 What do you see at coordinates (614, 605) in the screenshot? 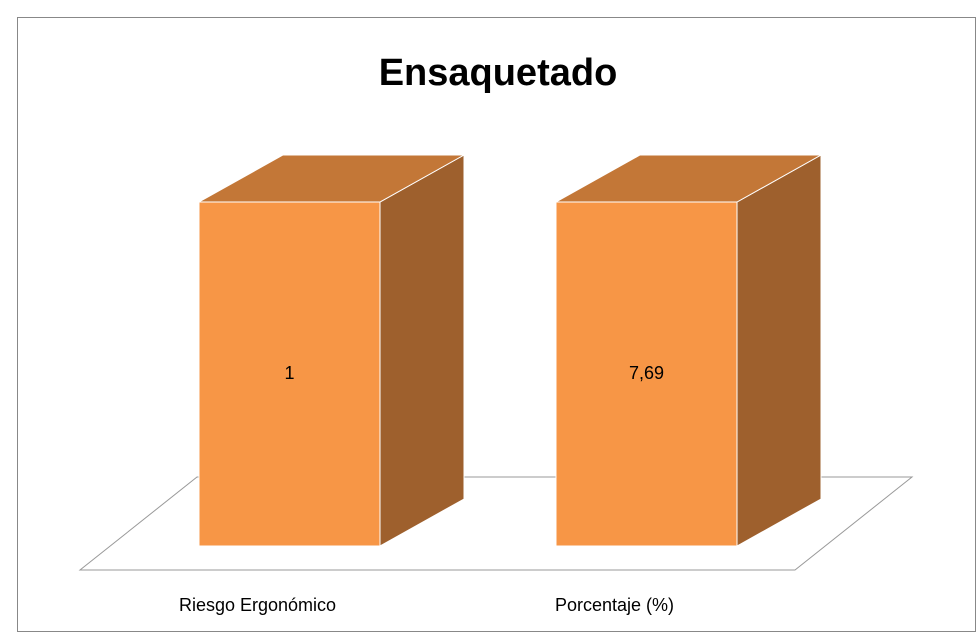
I see `x-tick-label: Porcentaje (%)` at bounding box center [614, 605].